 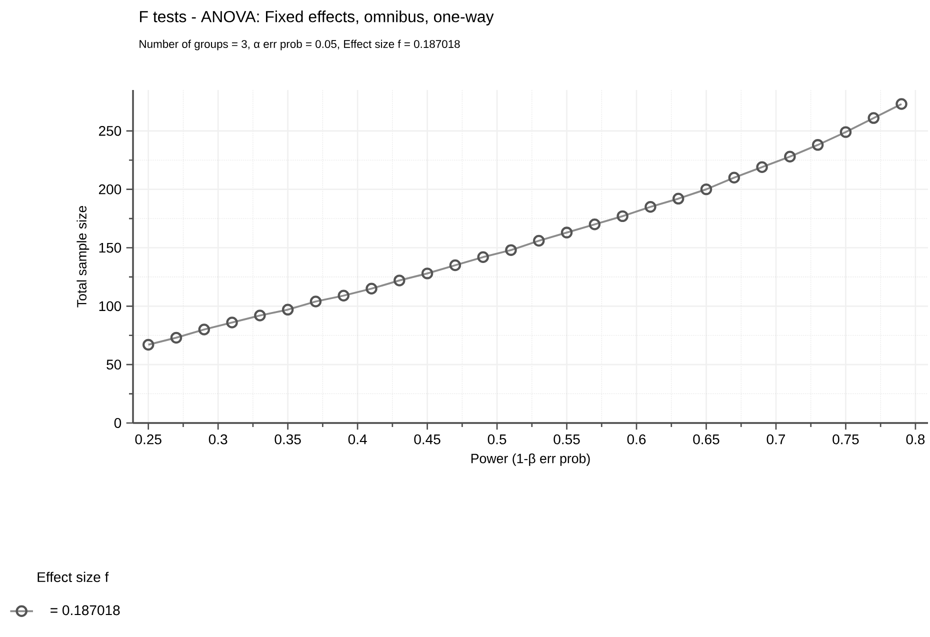 What do you see at coordinates (497, 439) in the screenshot?
I see `x-tick-label: 0.5` at bounding box center [497, 439].